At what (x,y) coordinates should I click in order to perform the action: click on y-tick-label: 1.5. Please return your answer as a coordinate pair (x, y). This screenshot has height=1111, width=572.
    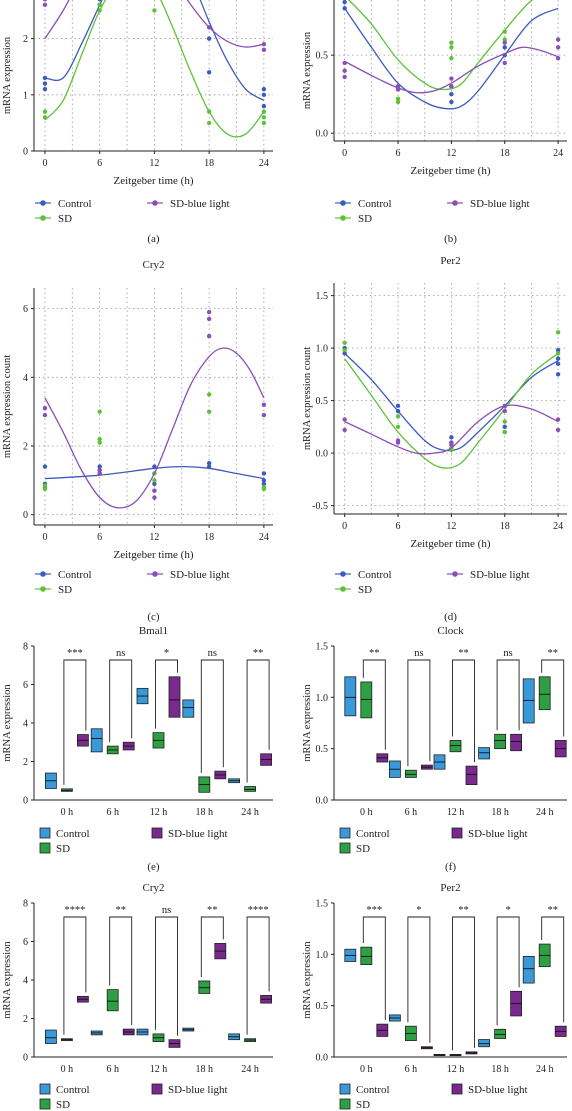
    Looking at the image, I should click on (322, 296).